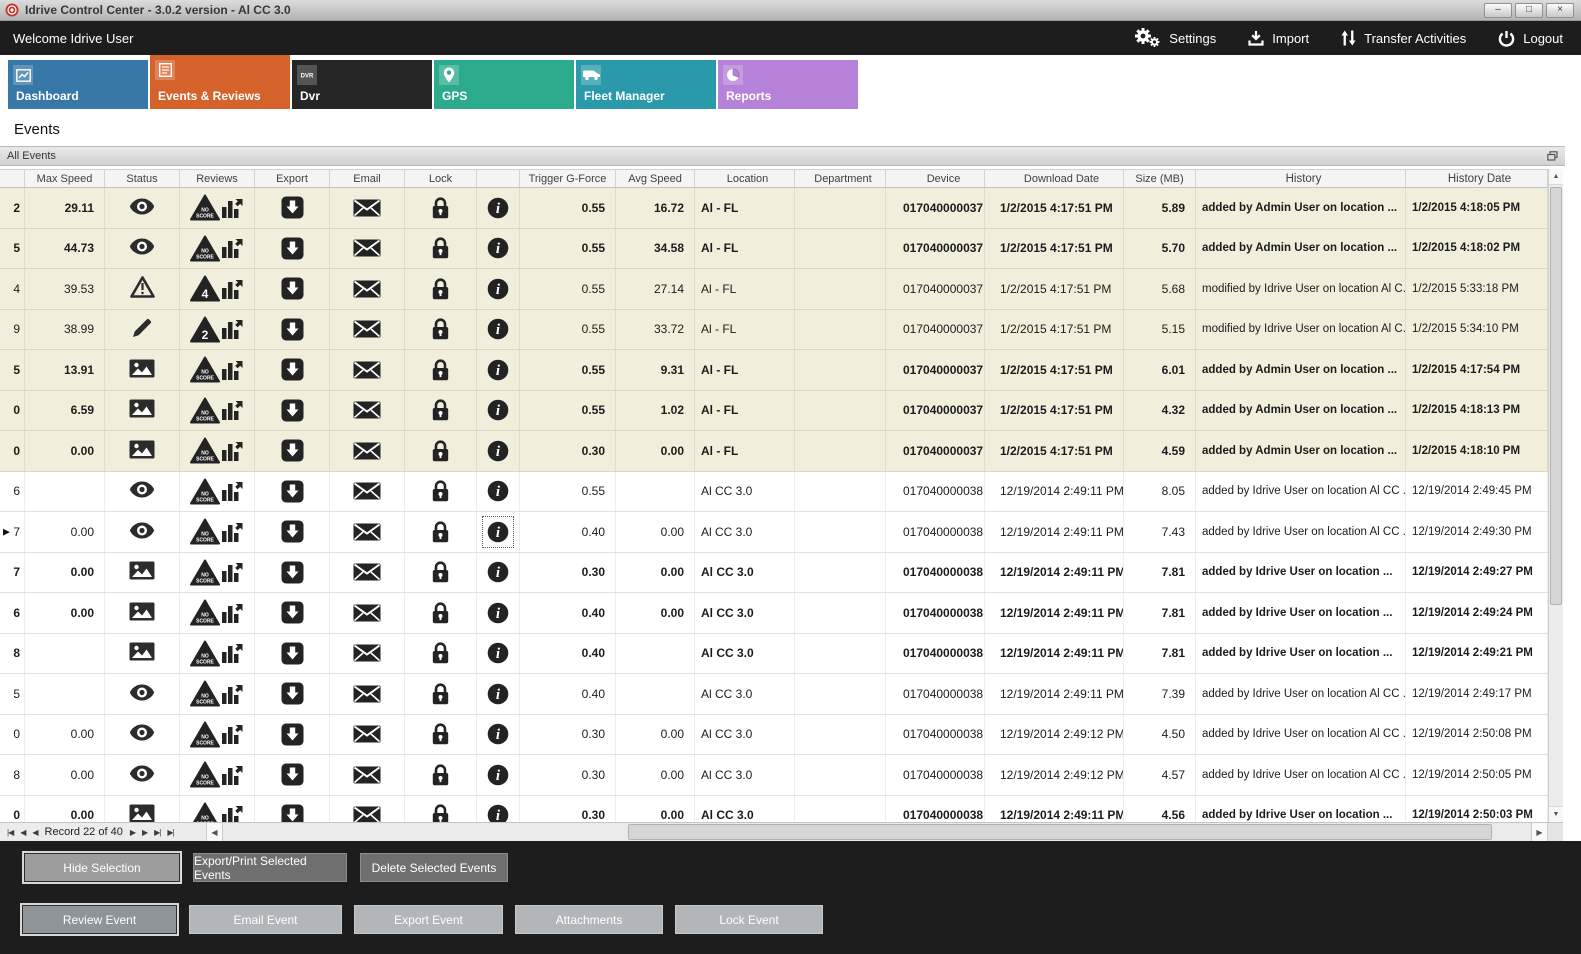 This screenshot has height=954, width=1581. What do you see at coordinates (1556, 177) in the screenshot?
I see `scroll-up-button: ▲` at bounding box center [1556, 177].